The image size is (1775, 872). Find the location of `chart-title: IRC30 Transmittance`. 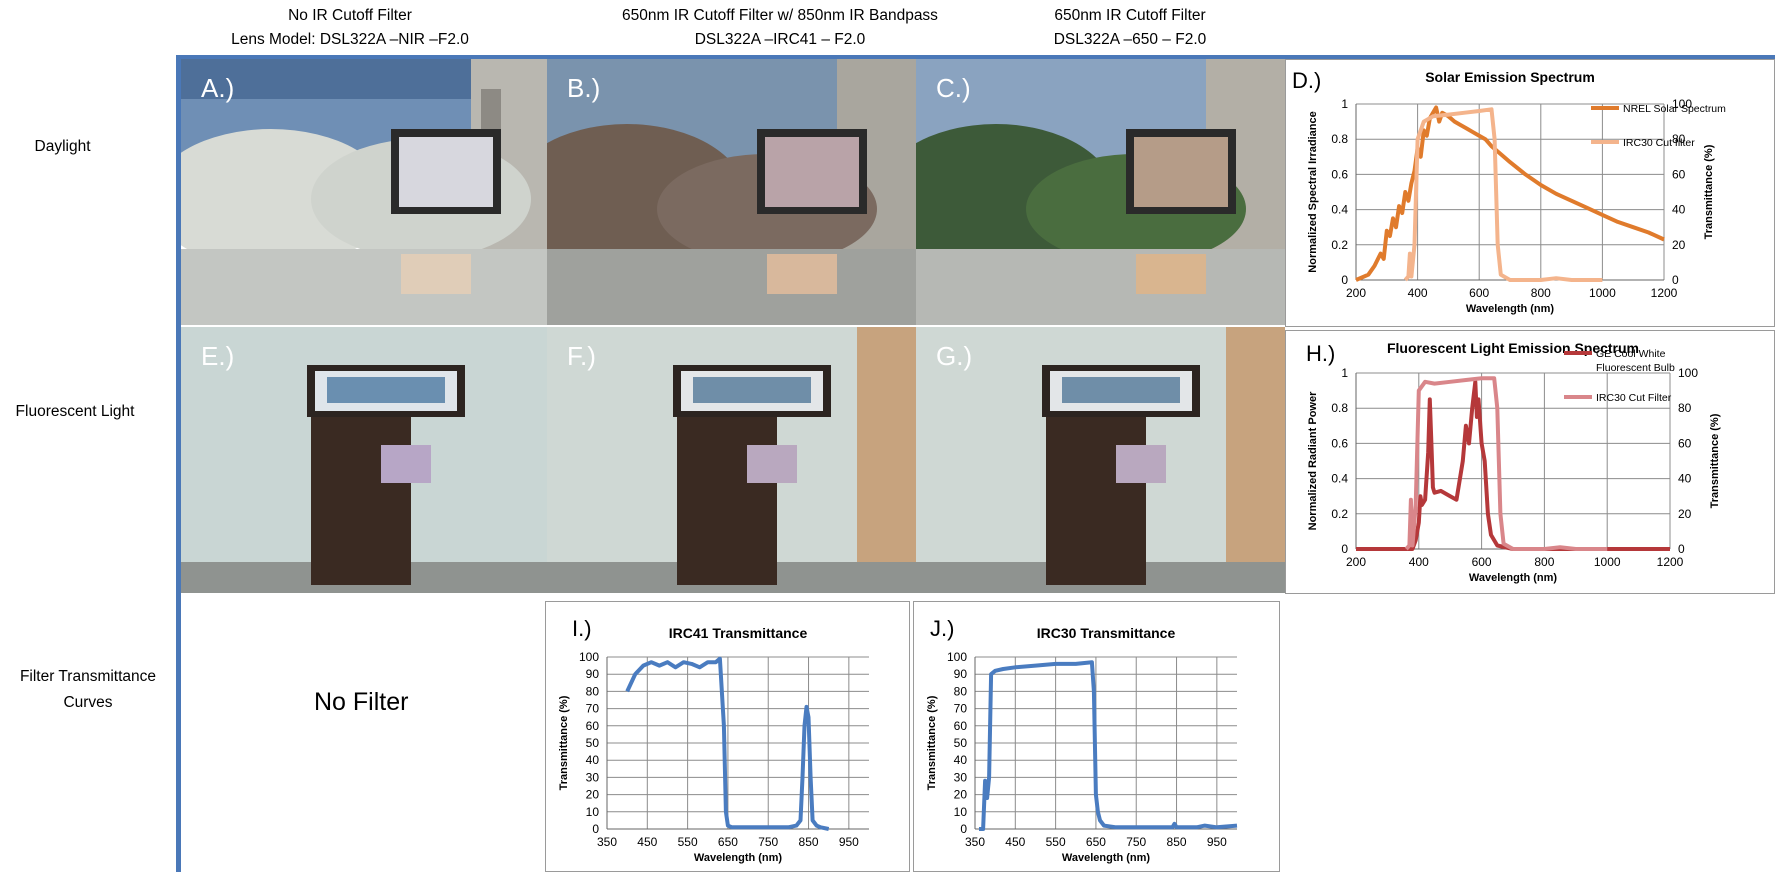

chart-title: IRC30 Transmittance is located at coordinates (1106, 633).